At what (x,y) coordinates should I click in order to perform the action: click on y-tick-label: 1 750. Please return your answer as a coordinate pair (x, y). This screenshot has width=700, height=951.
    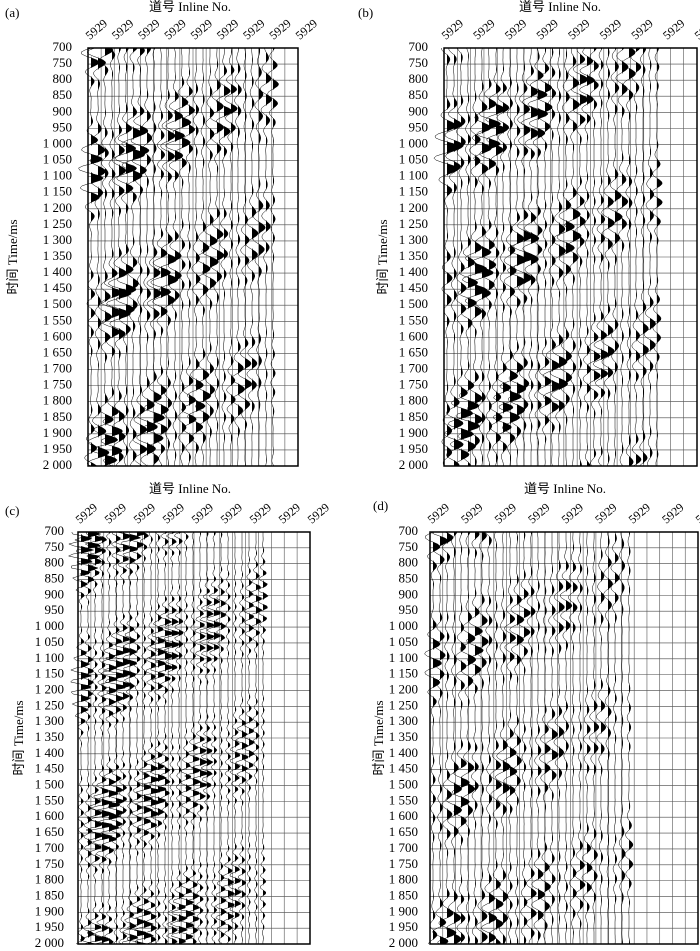
    Looking at the image, I should click on (57, 384).